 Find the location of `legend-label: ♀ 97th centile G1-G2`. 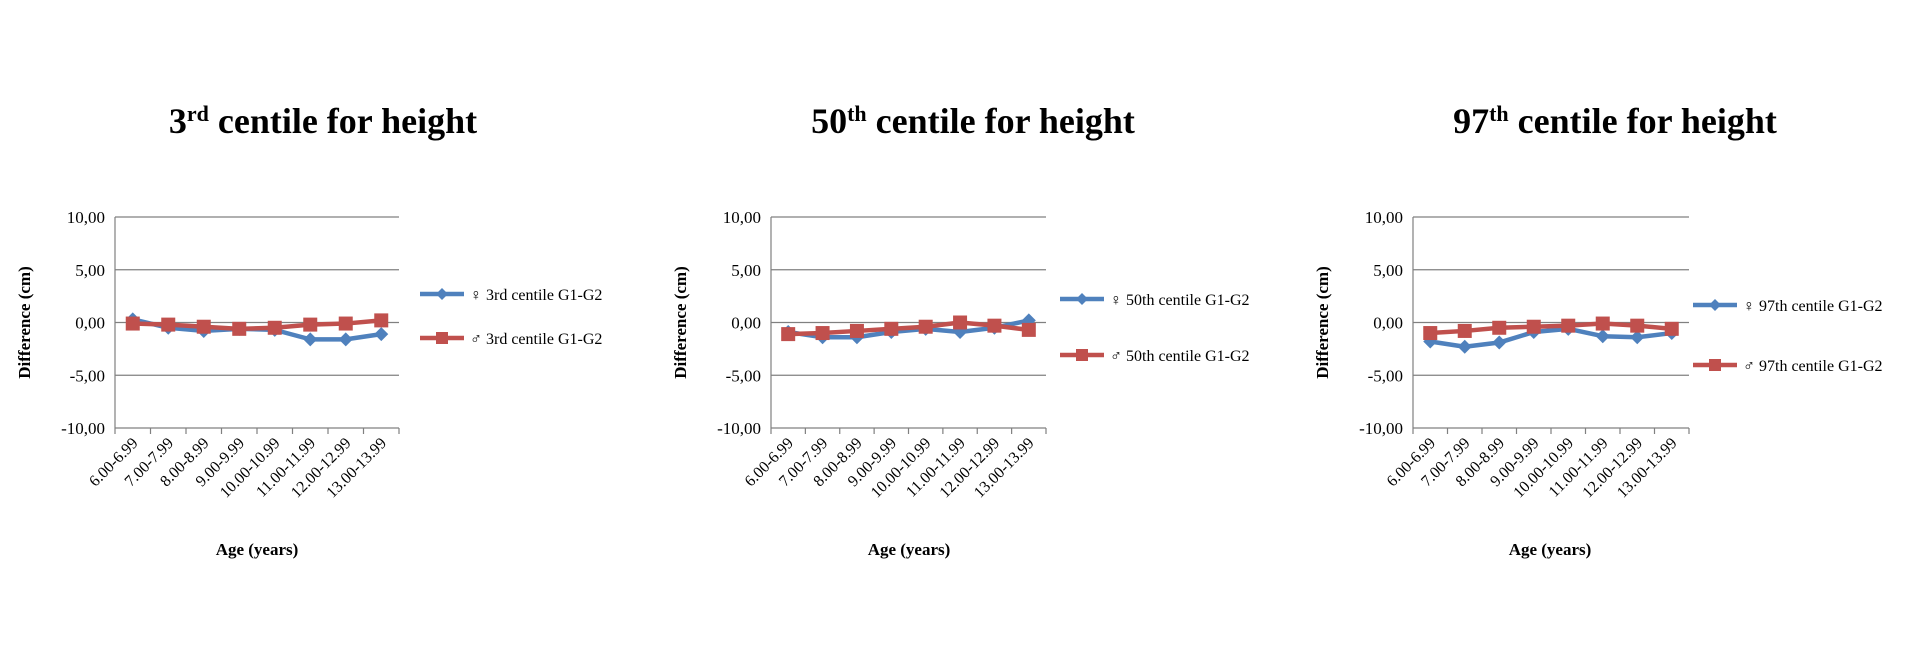

legend-label: ♀ 97th centile G1-G2 is located at coordinates (1813, 306).